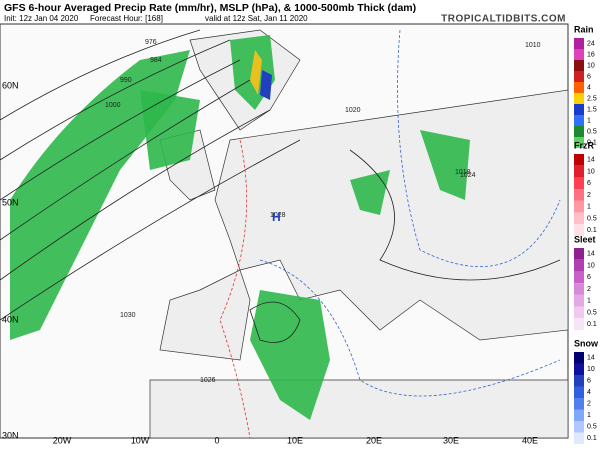 This screenshot has height=452, width=604. Describe the element at coordinates (591, 43) in the screenshot. I see `legend-label: 24` at that location.